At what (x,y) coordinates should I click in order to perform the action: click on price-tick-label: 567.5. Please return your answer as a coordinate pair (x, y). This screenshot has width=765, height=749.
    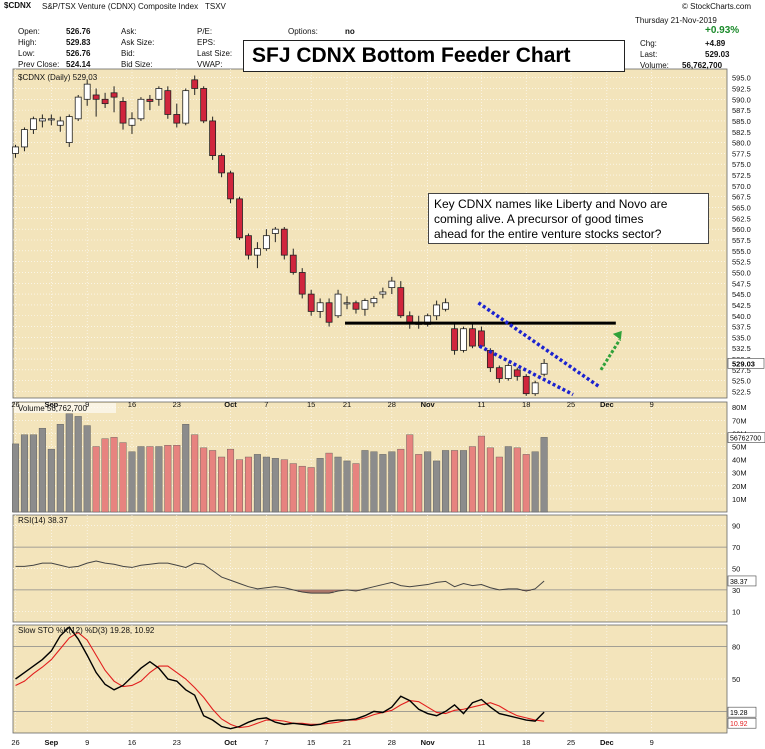
    Looking at the image, I should click on (741, 197).